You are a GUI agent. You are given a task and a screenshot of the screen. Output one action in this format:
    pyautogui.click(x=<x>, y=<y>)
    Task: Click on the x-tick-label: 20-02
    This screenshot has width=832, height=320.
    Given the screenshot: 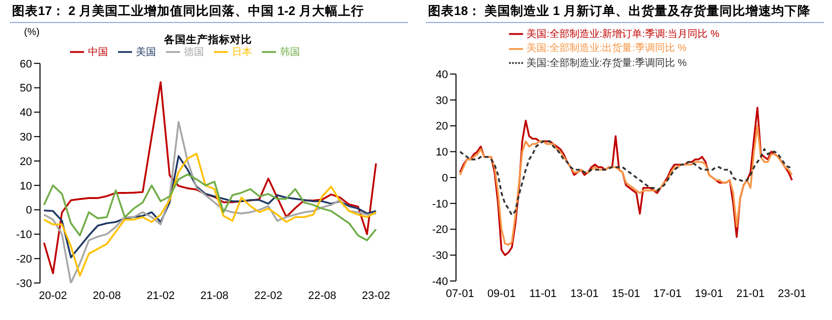 What is the action you would take?
    pyautogui.click(x=53, y=296)
    